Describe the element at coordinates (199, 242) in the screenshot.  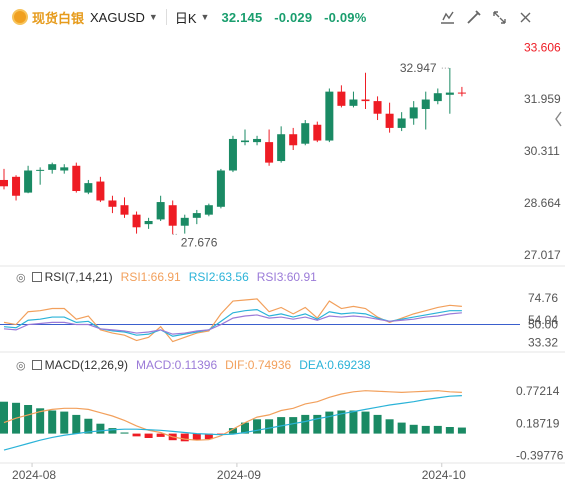
I see `low-label: 27.676` at that location.